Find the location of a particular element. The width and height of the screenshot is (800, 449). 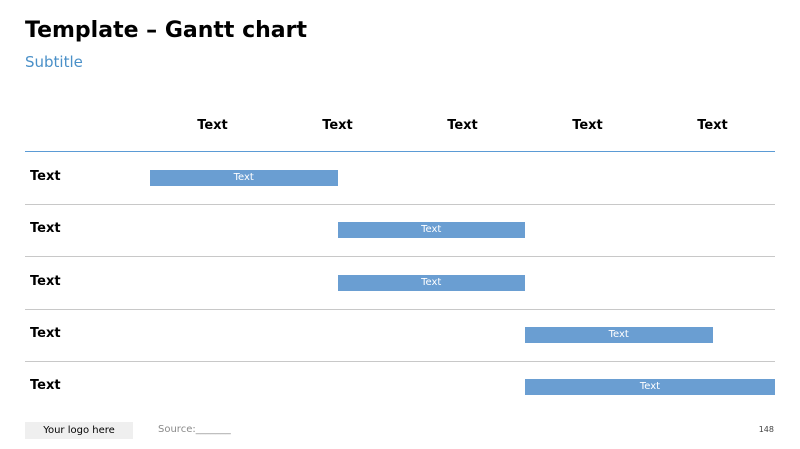

source-note: Source:_______ is located at coordinates (194, 429).